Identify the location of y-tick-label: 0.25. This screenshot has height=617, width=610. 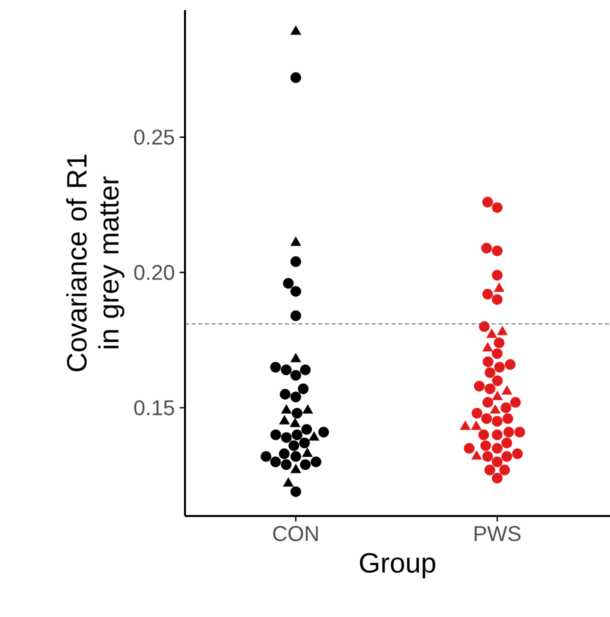
(154, 137).